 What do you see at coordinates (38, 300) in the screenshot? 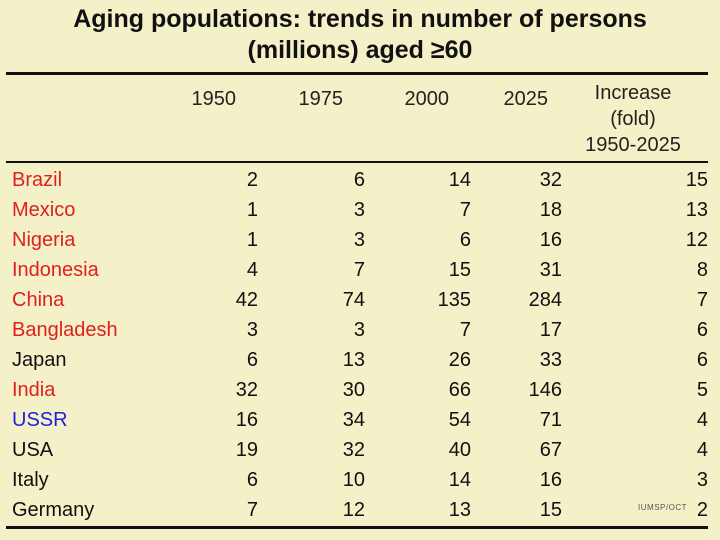
I see `country-label: China` at bounding box center [38, 300].